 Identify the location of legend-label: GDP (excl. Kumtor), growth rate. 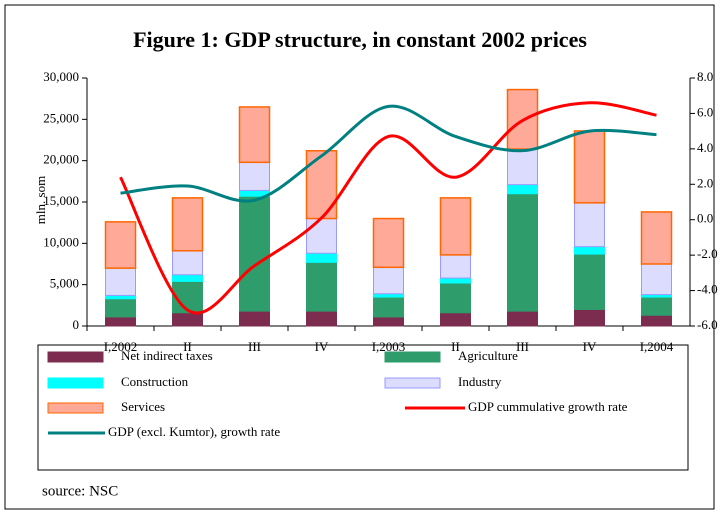
(194, 431).